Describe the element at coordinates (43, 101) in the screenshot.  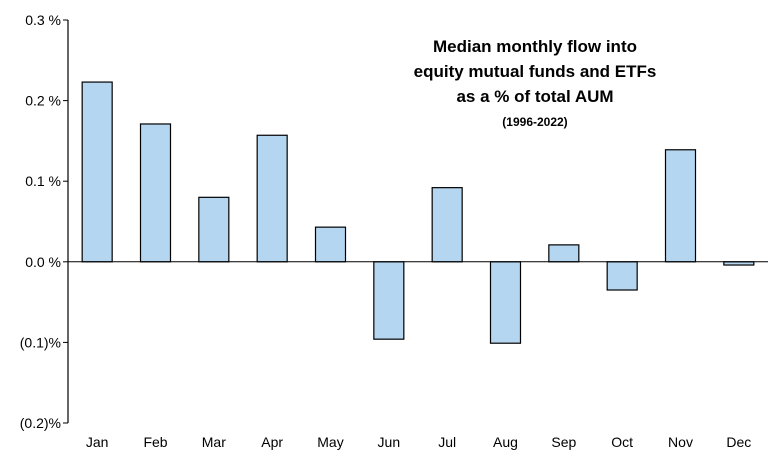
I see `y-tick-label: 0.2 %` at that location.